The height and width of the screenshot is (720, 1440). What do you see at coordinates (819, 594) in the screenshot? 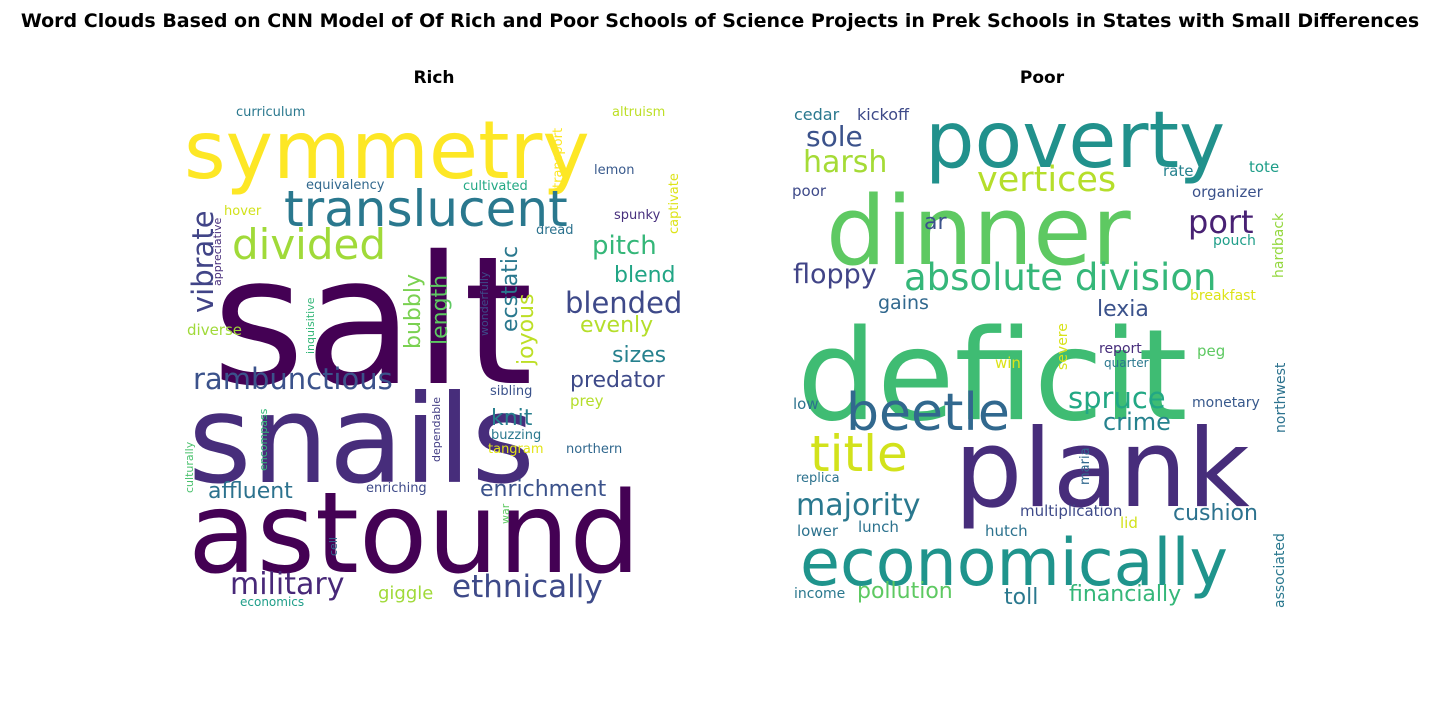
I see `word-poor-income: income` at bounding box center [819, 594].